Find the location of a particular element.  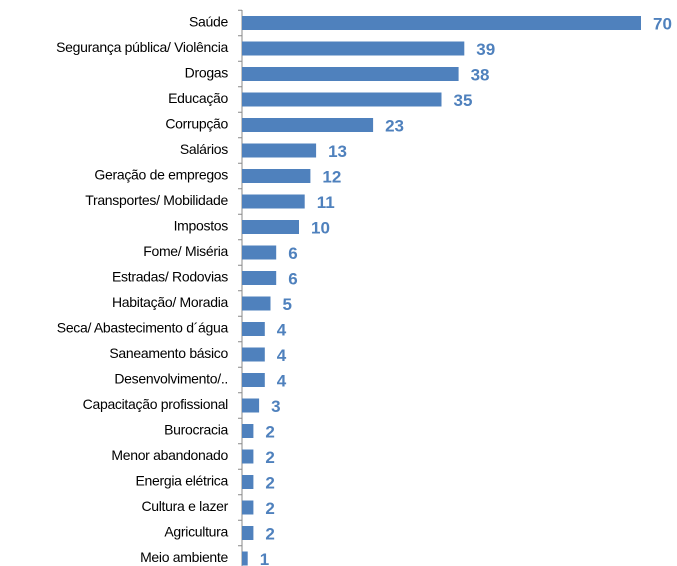

value-label: 10 is located at coordinates (320, 227).